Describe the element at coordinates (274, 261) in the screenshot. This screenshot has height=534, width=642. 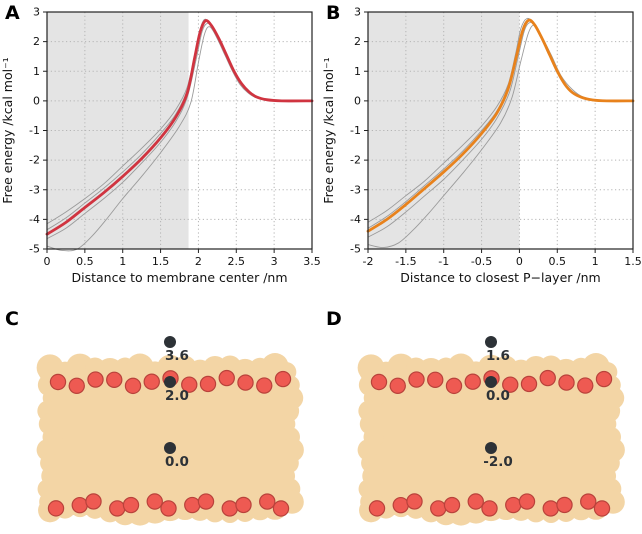
I see `x-tick-label: 3` at that location.